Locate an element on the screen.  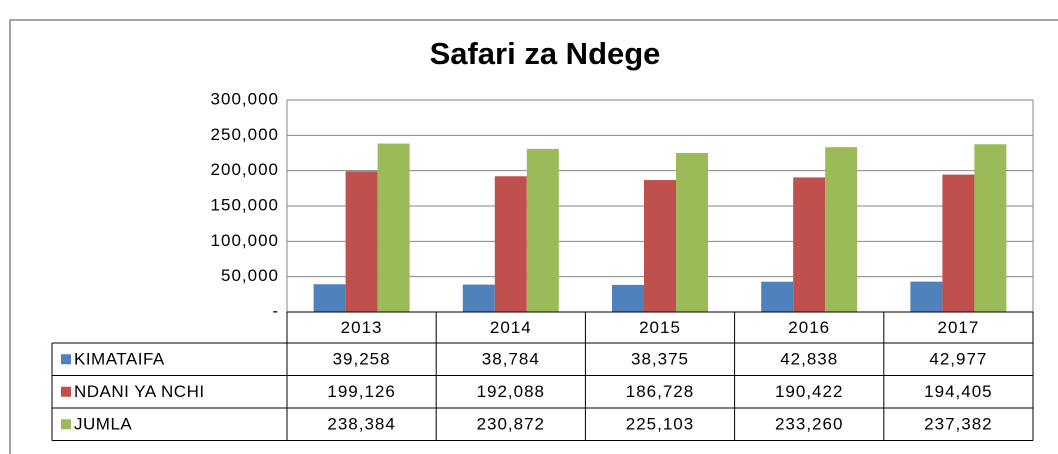
data-table-cell: 39,258 is located at coordinates (362, 359).